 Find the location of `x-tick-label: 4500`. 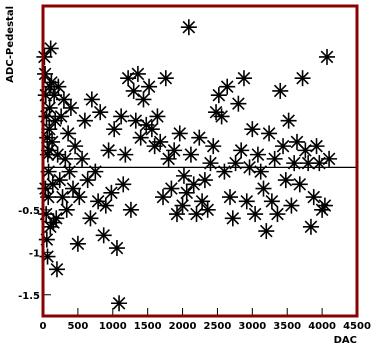

x-tick-label: 4500 is located at coordinates (357, 326).